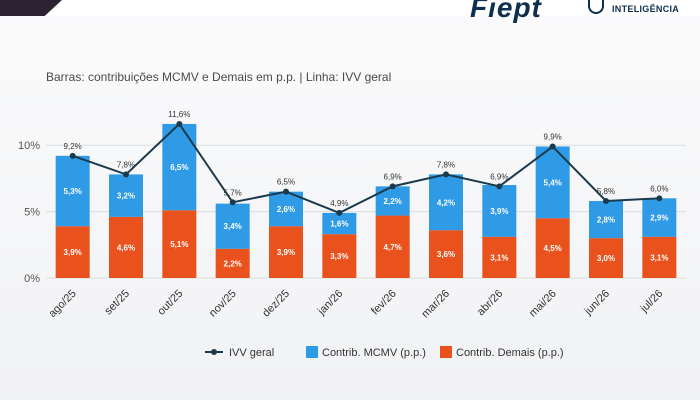 This screenshot has width=700, height=400. Describe the element at coordinates (32, 279) in the screenshot. I see `y-tick-label: 0%` at that location.